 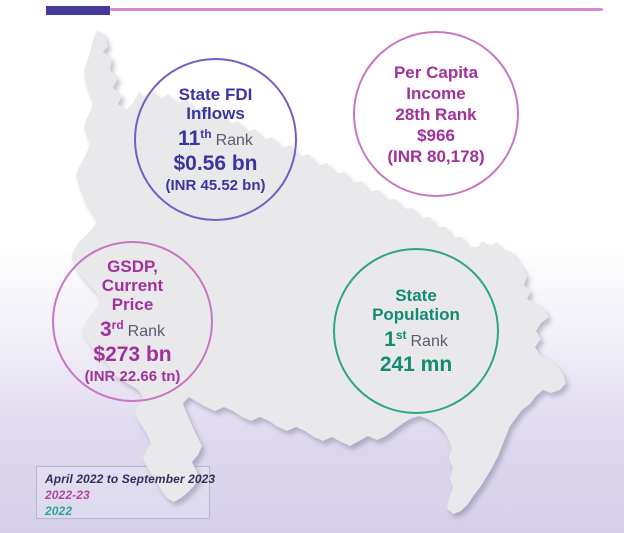 What do you see at coordinates (429, 341) in the screenshot?
I see `population-rank-word: Rank` at bounding box center [429, 341].